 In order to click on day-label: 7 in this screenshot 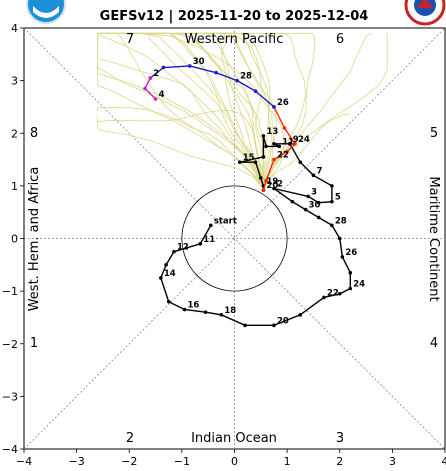, I will do `click(319, 171)`.